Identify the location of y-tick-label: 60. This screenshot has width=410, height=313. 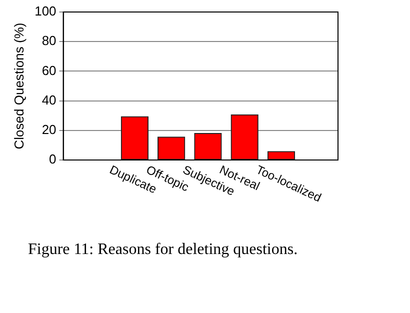
(49, 70).